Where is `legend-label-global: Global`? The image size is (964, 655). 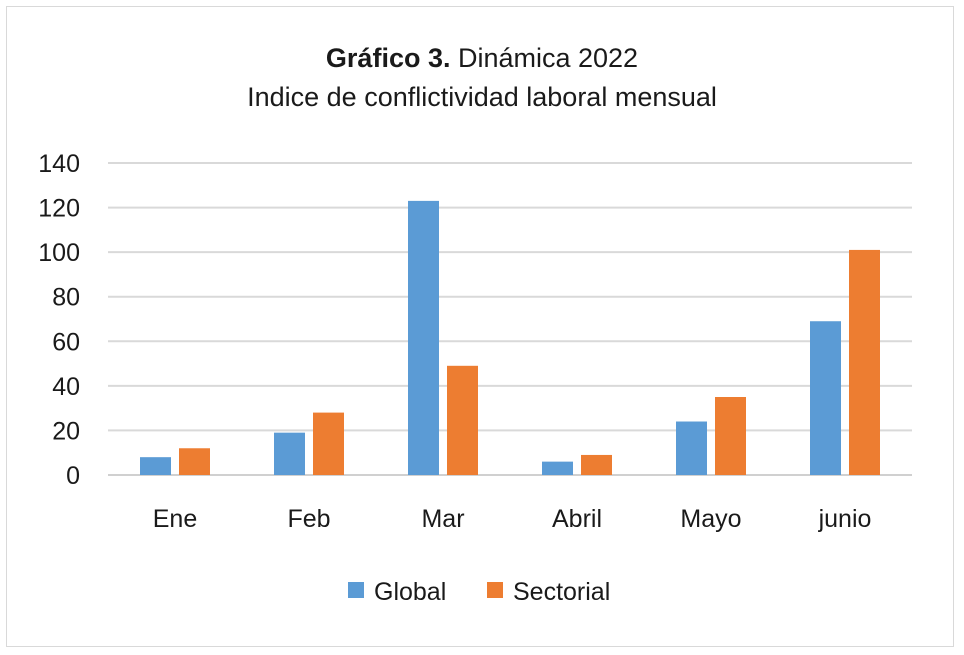 legend-label-global: Global is located at coordinates (410, 592).